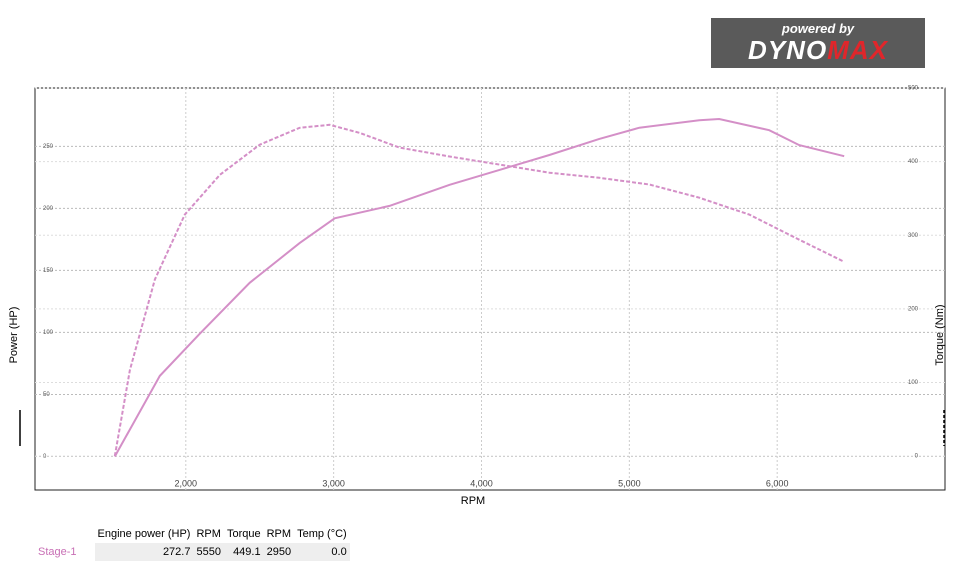 Image resolution: width=960 pixels, height=573 pixels. What do you see at coordinates (913, 162) in the screenshot?
I see `y2-tick-label: 400` at bounding box center [913, 162].